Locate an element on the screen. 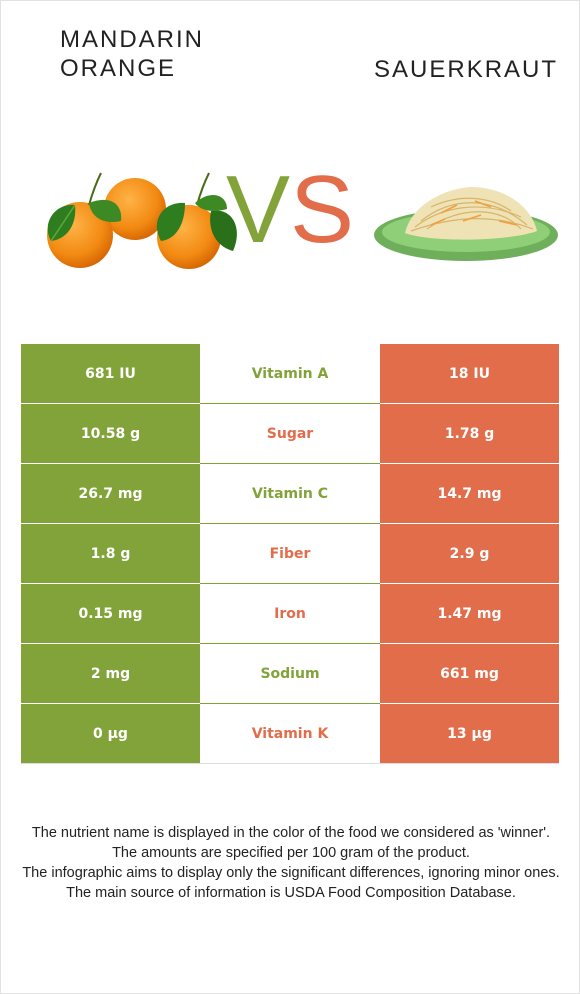  nutrient-row: 2 mg Sodium 661 mg is located at coordinates (290, 674).